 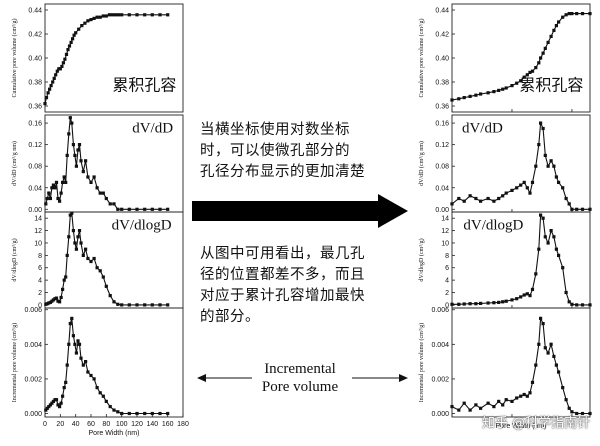 I want to click on plot-frame, so click(x=521, y=362).